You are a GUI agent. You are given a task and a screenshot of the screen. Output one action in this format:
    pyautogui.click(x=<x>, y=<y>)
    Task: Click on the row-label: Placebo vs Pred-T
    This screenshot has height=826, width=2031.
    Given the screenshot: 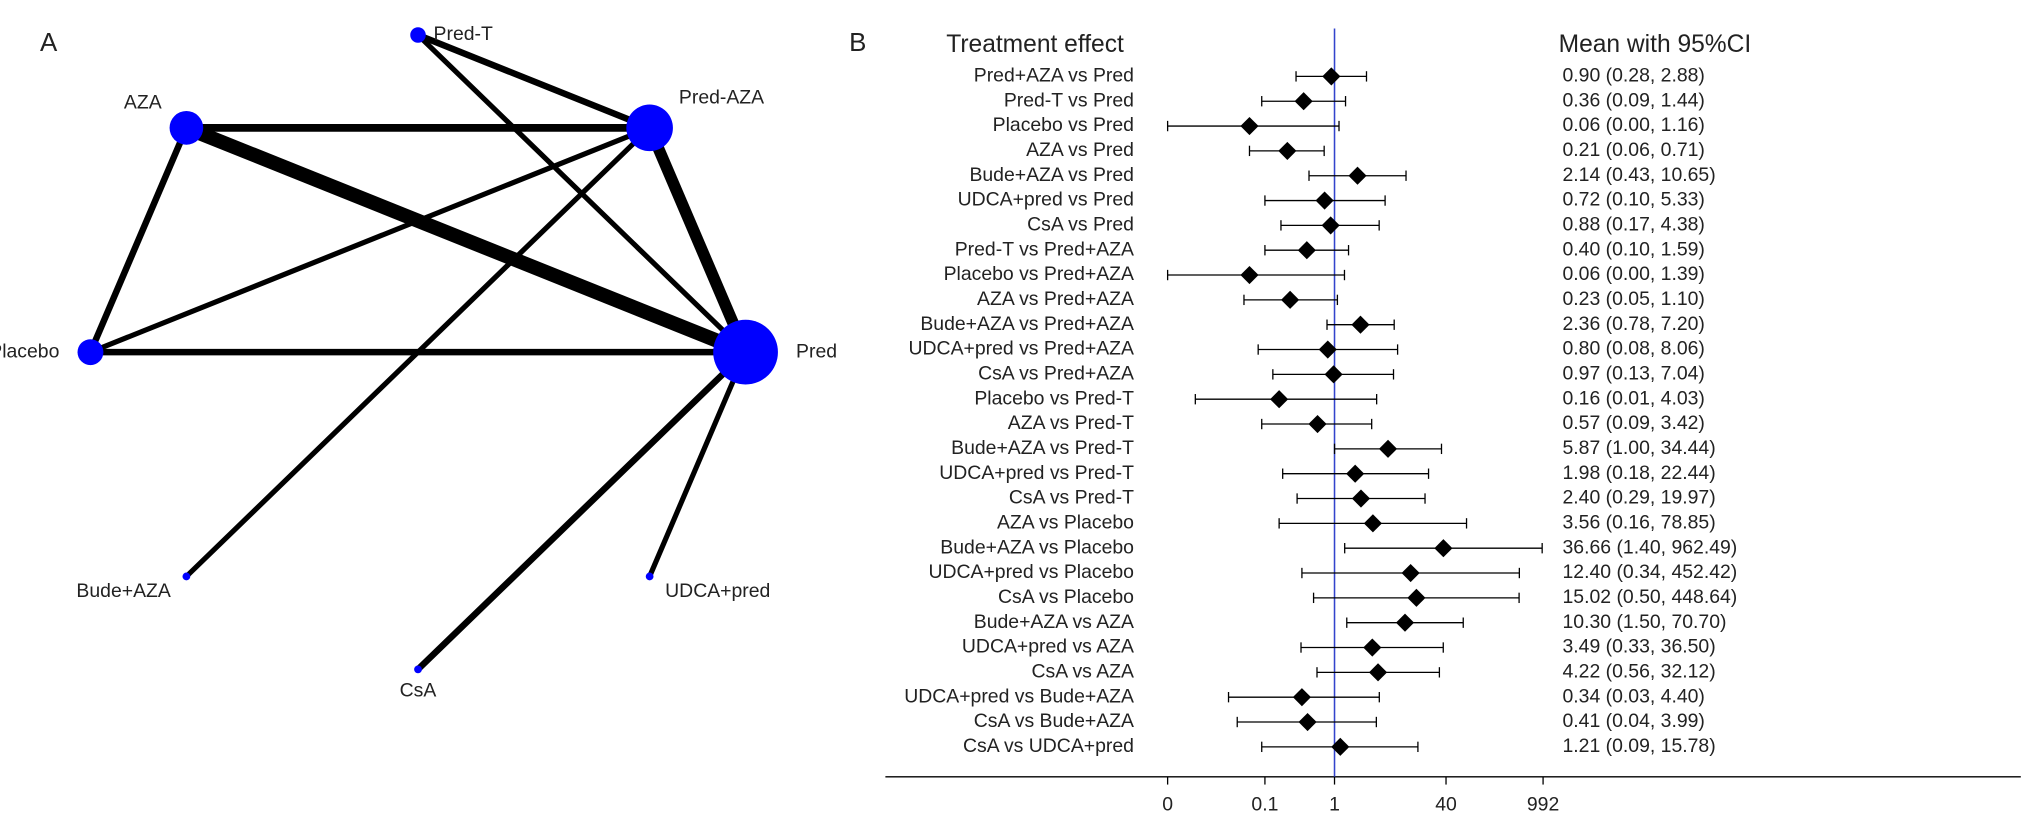 What is the action you would take?
    pyautogui.click(x=1054, y=398)
    